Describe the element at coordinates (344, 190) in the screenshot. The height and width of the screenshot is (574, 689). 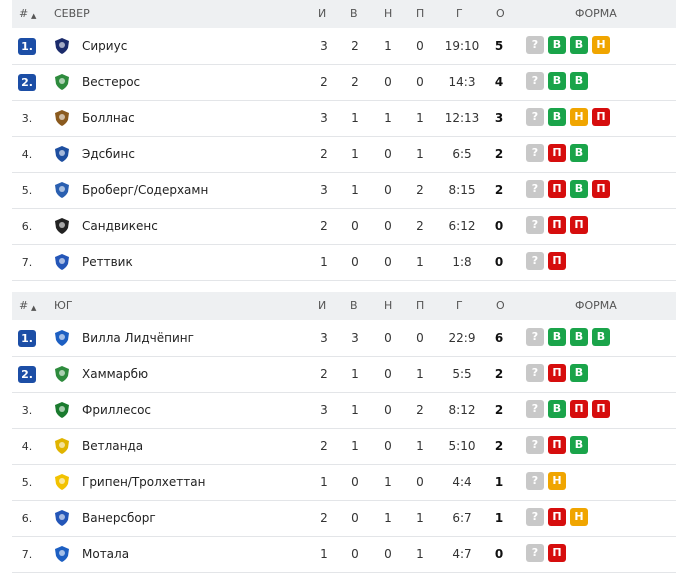
I see `table-row: 5. Броберг/Содерхамн 3 1 0 2 8:15 2? П В П` at that location.